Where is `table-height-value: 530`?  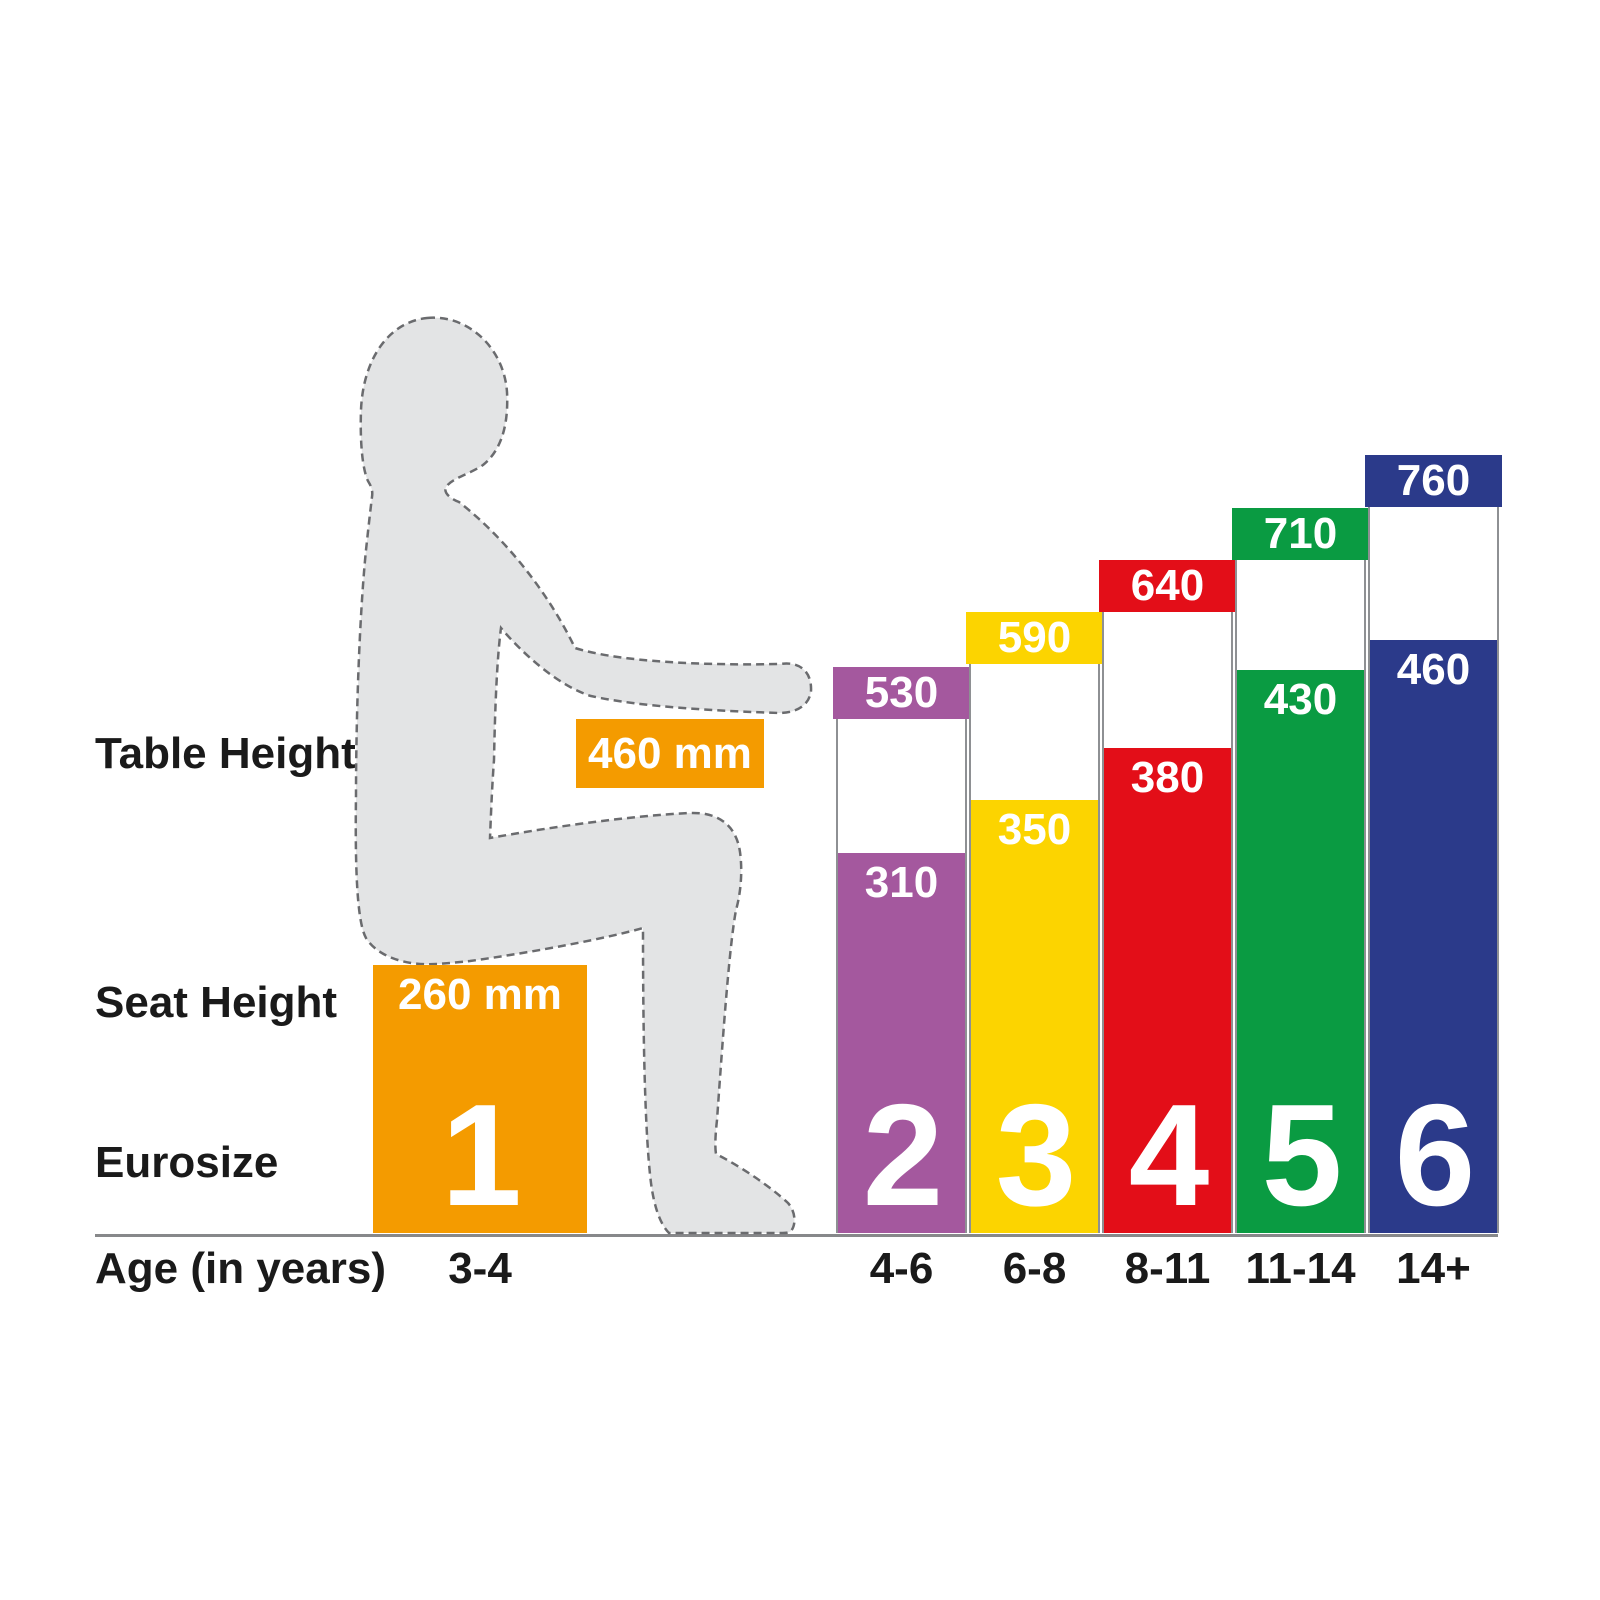 table-height-value: 530 is located at coordinates (901, 692).